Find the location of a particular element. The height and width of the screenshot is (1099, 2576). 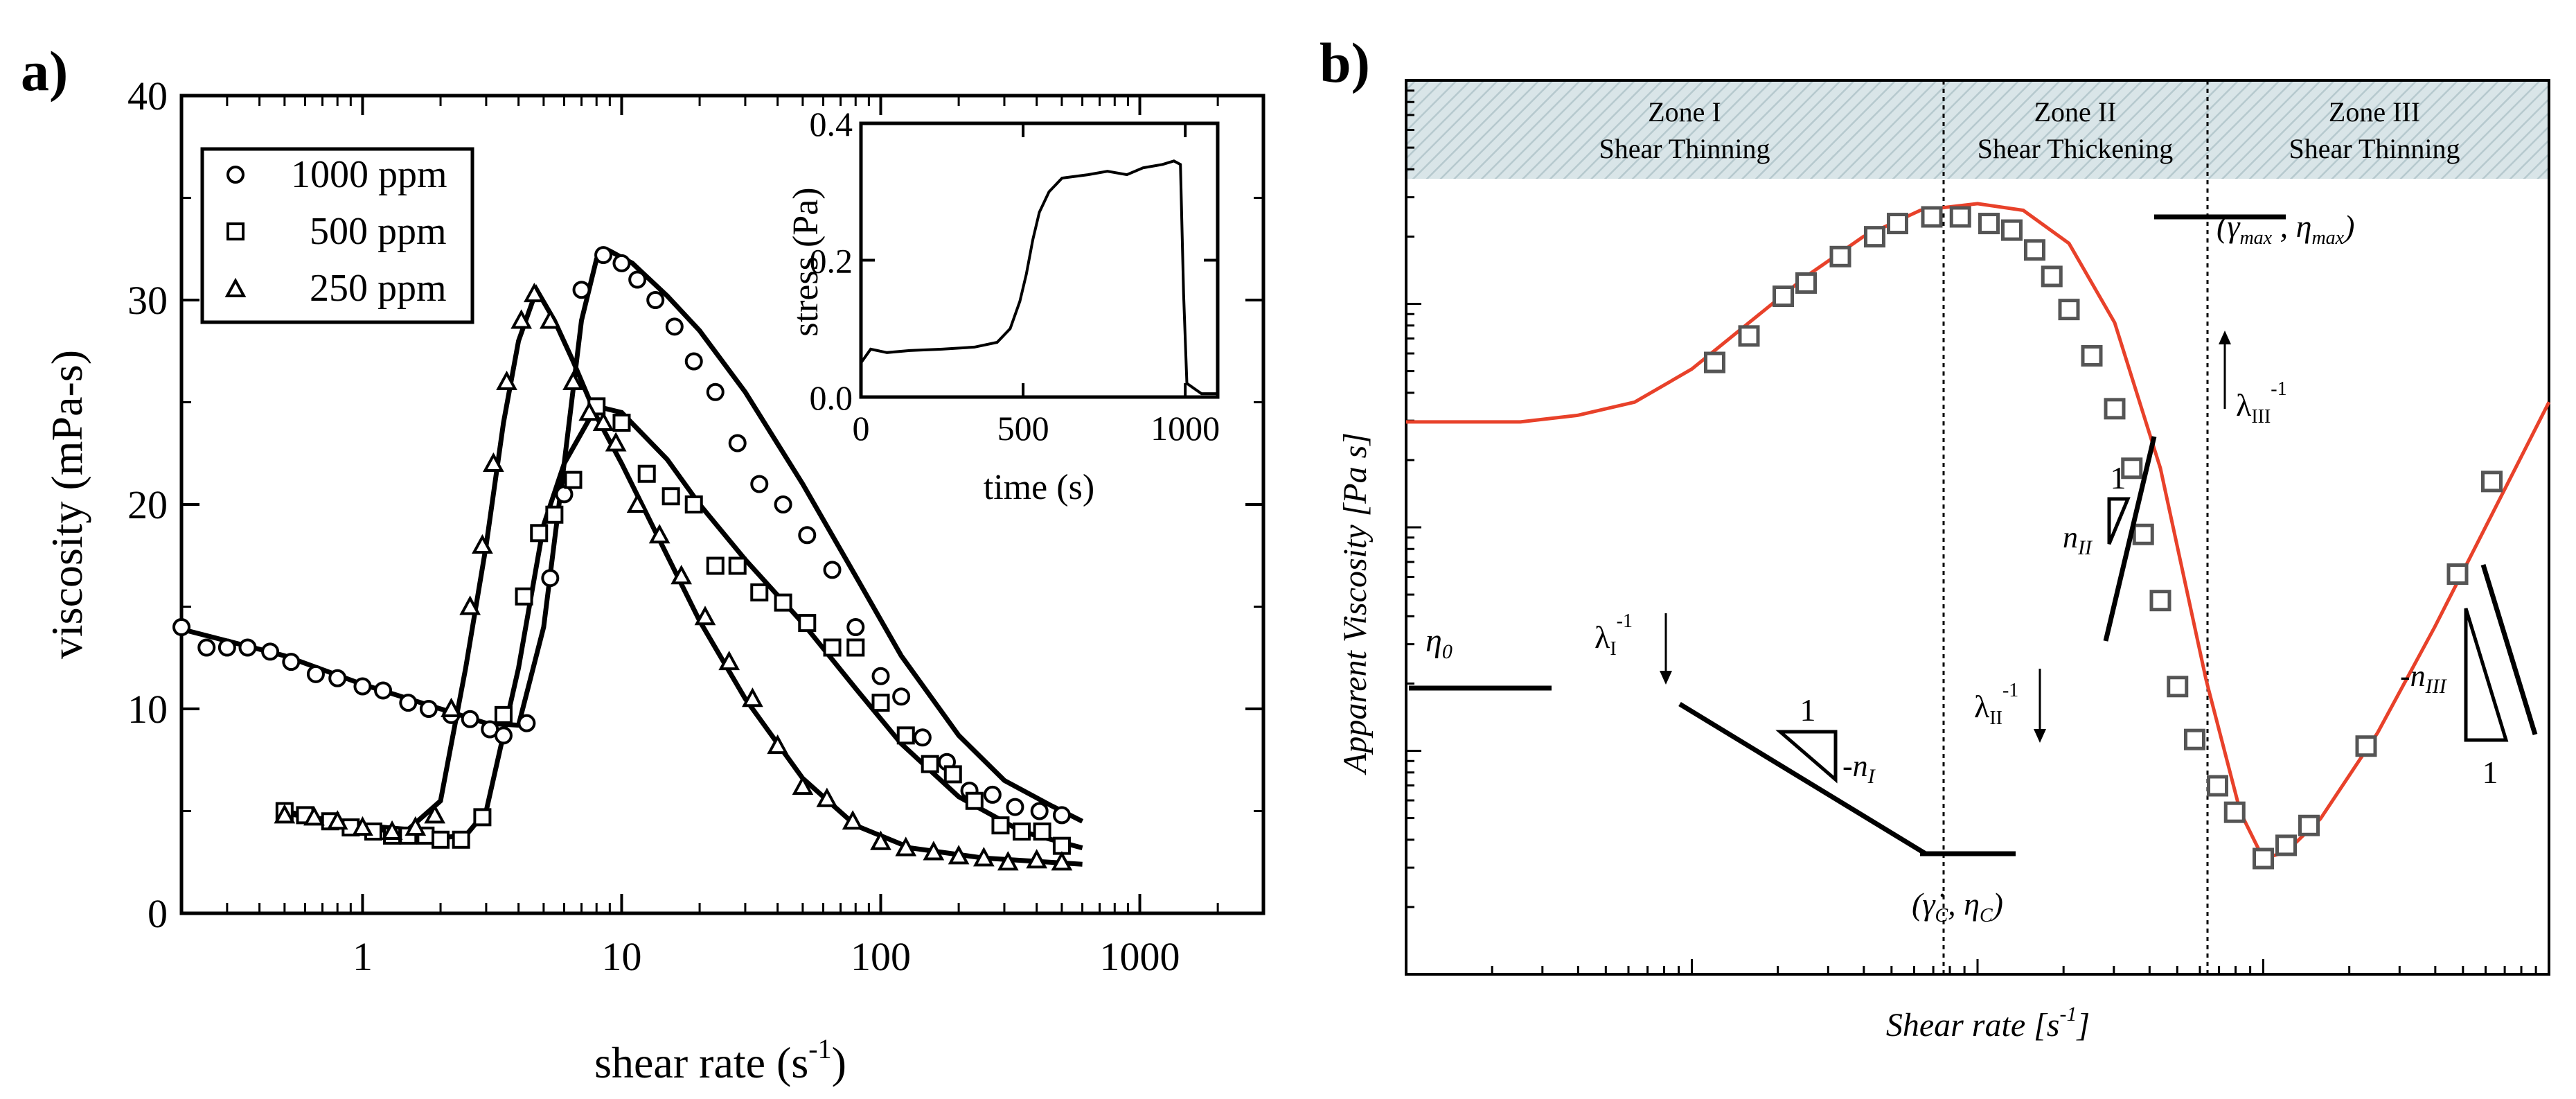

zone-1-title: Zone I is located at coordinates (1684, 112).